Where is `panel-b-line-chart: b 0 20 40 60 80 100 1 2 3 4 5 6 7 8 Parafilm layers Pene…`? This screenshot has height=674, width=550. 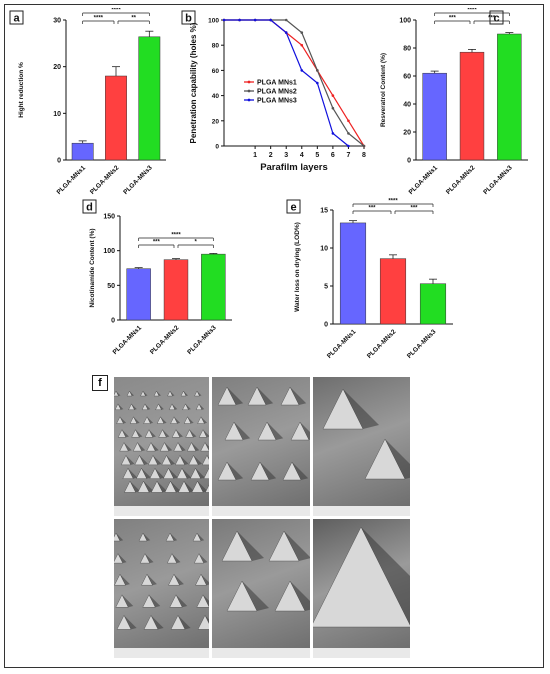 panel-b-line-chart: b 0 20 40 60 80 100 1 2 3 4 5 6 7 8 Parafilm layers Pene… is located at coordinates (273, 91).